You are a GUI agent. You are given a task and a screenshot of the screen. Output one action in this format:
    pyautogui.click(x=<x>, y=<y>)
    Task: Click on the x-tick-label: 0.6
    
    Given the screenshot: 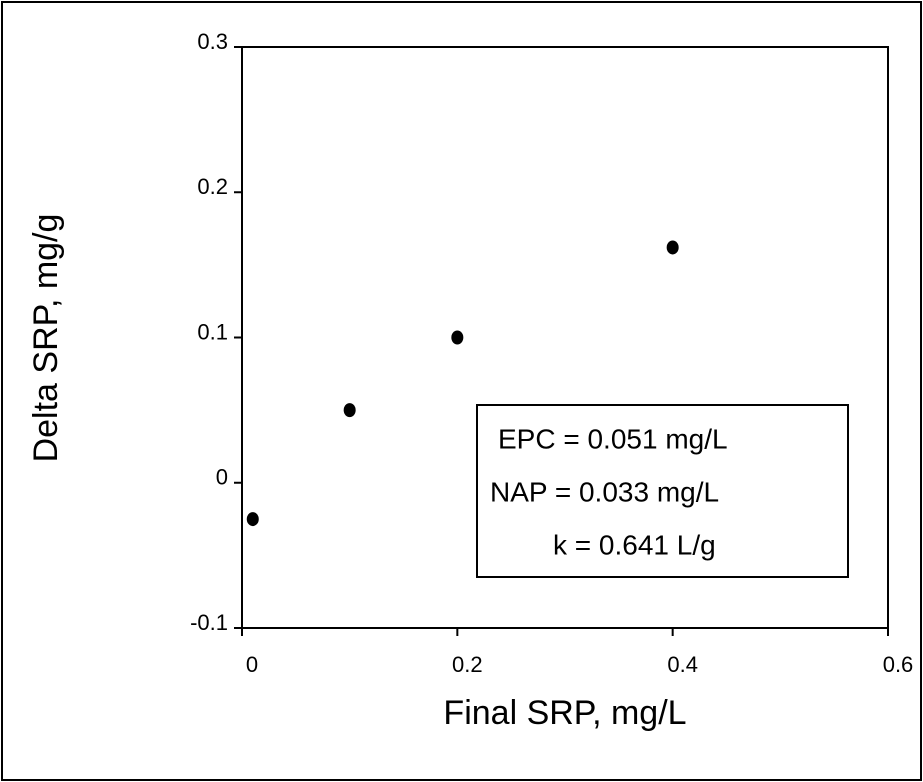 What is the action you would take?
    pyautogui.click(x=898, y=664)
    